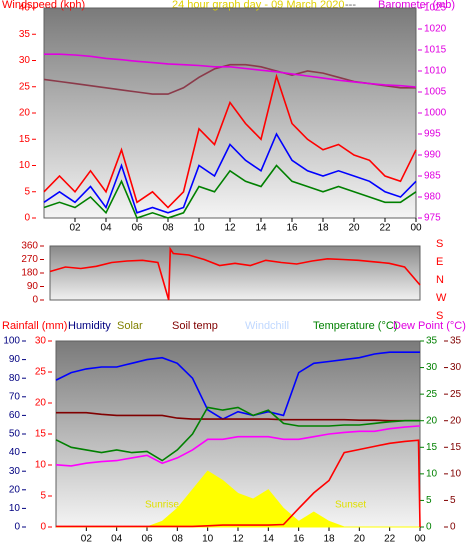  Describe the element at coordinates (15, 378) in the screenshot. I see `y-tick-label: 80` at that location.